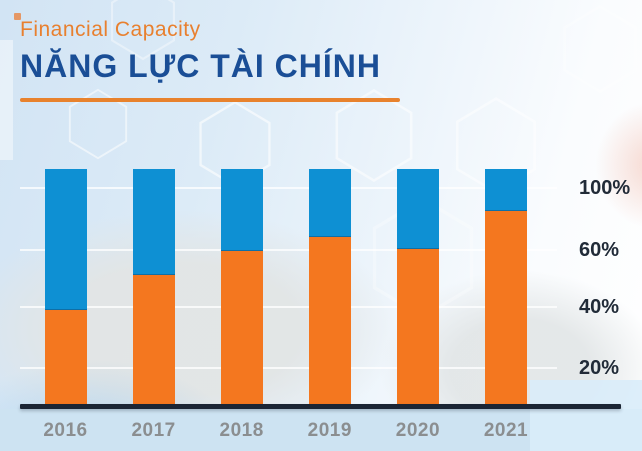  I want to click on bar-2017-blue-segment, so click(153, 222).